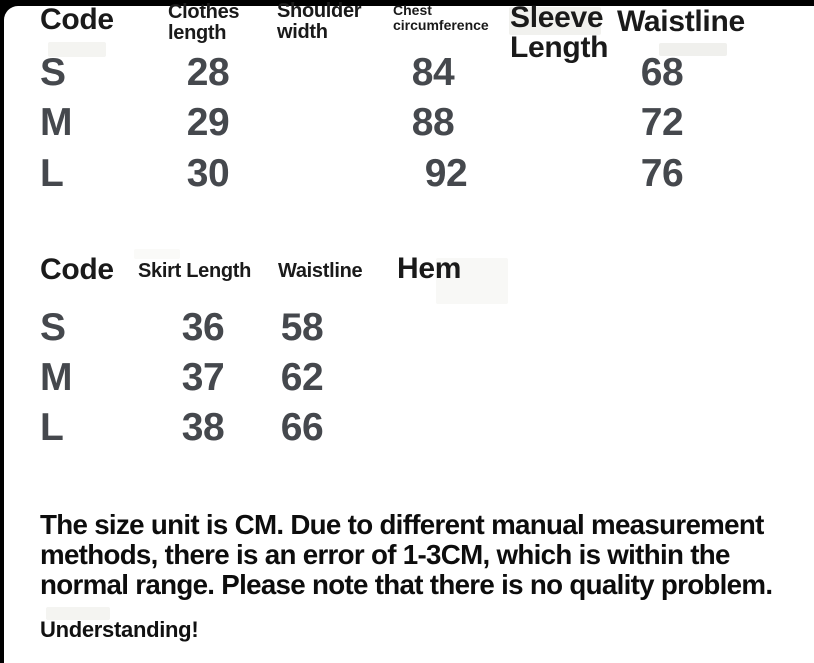  Describe the element at coordinates (662, 72) in the screenshot. I see `waistline-value: 68` at that location.